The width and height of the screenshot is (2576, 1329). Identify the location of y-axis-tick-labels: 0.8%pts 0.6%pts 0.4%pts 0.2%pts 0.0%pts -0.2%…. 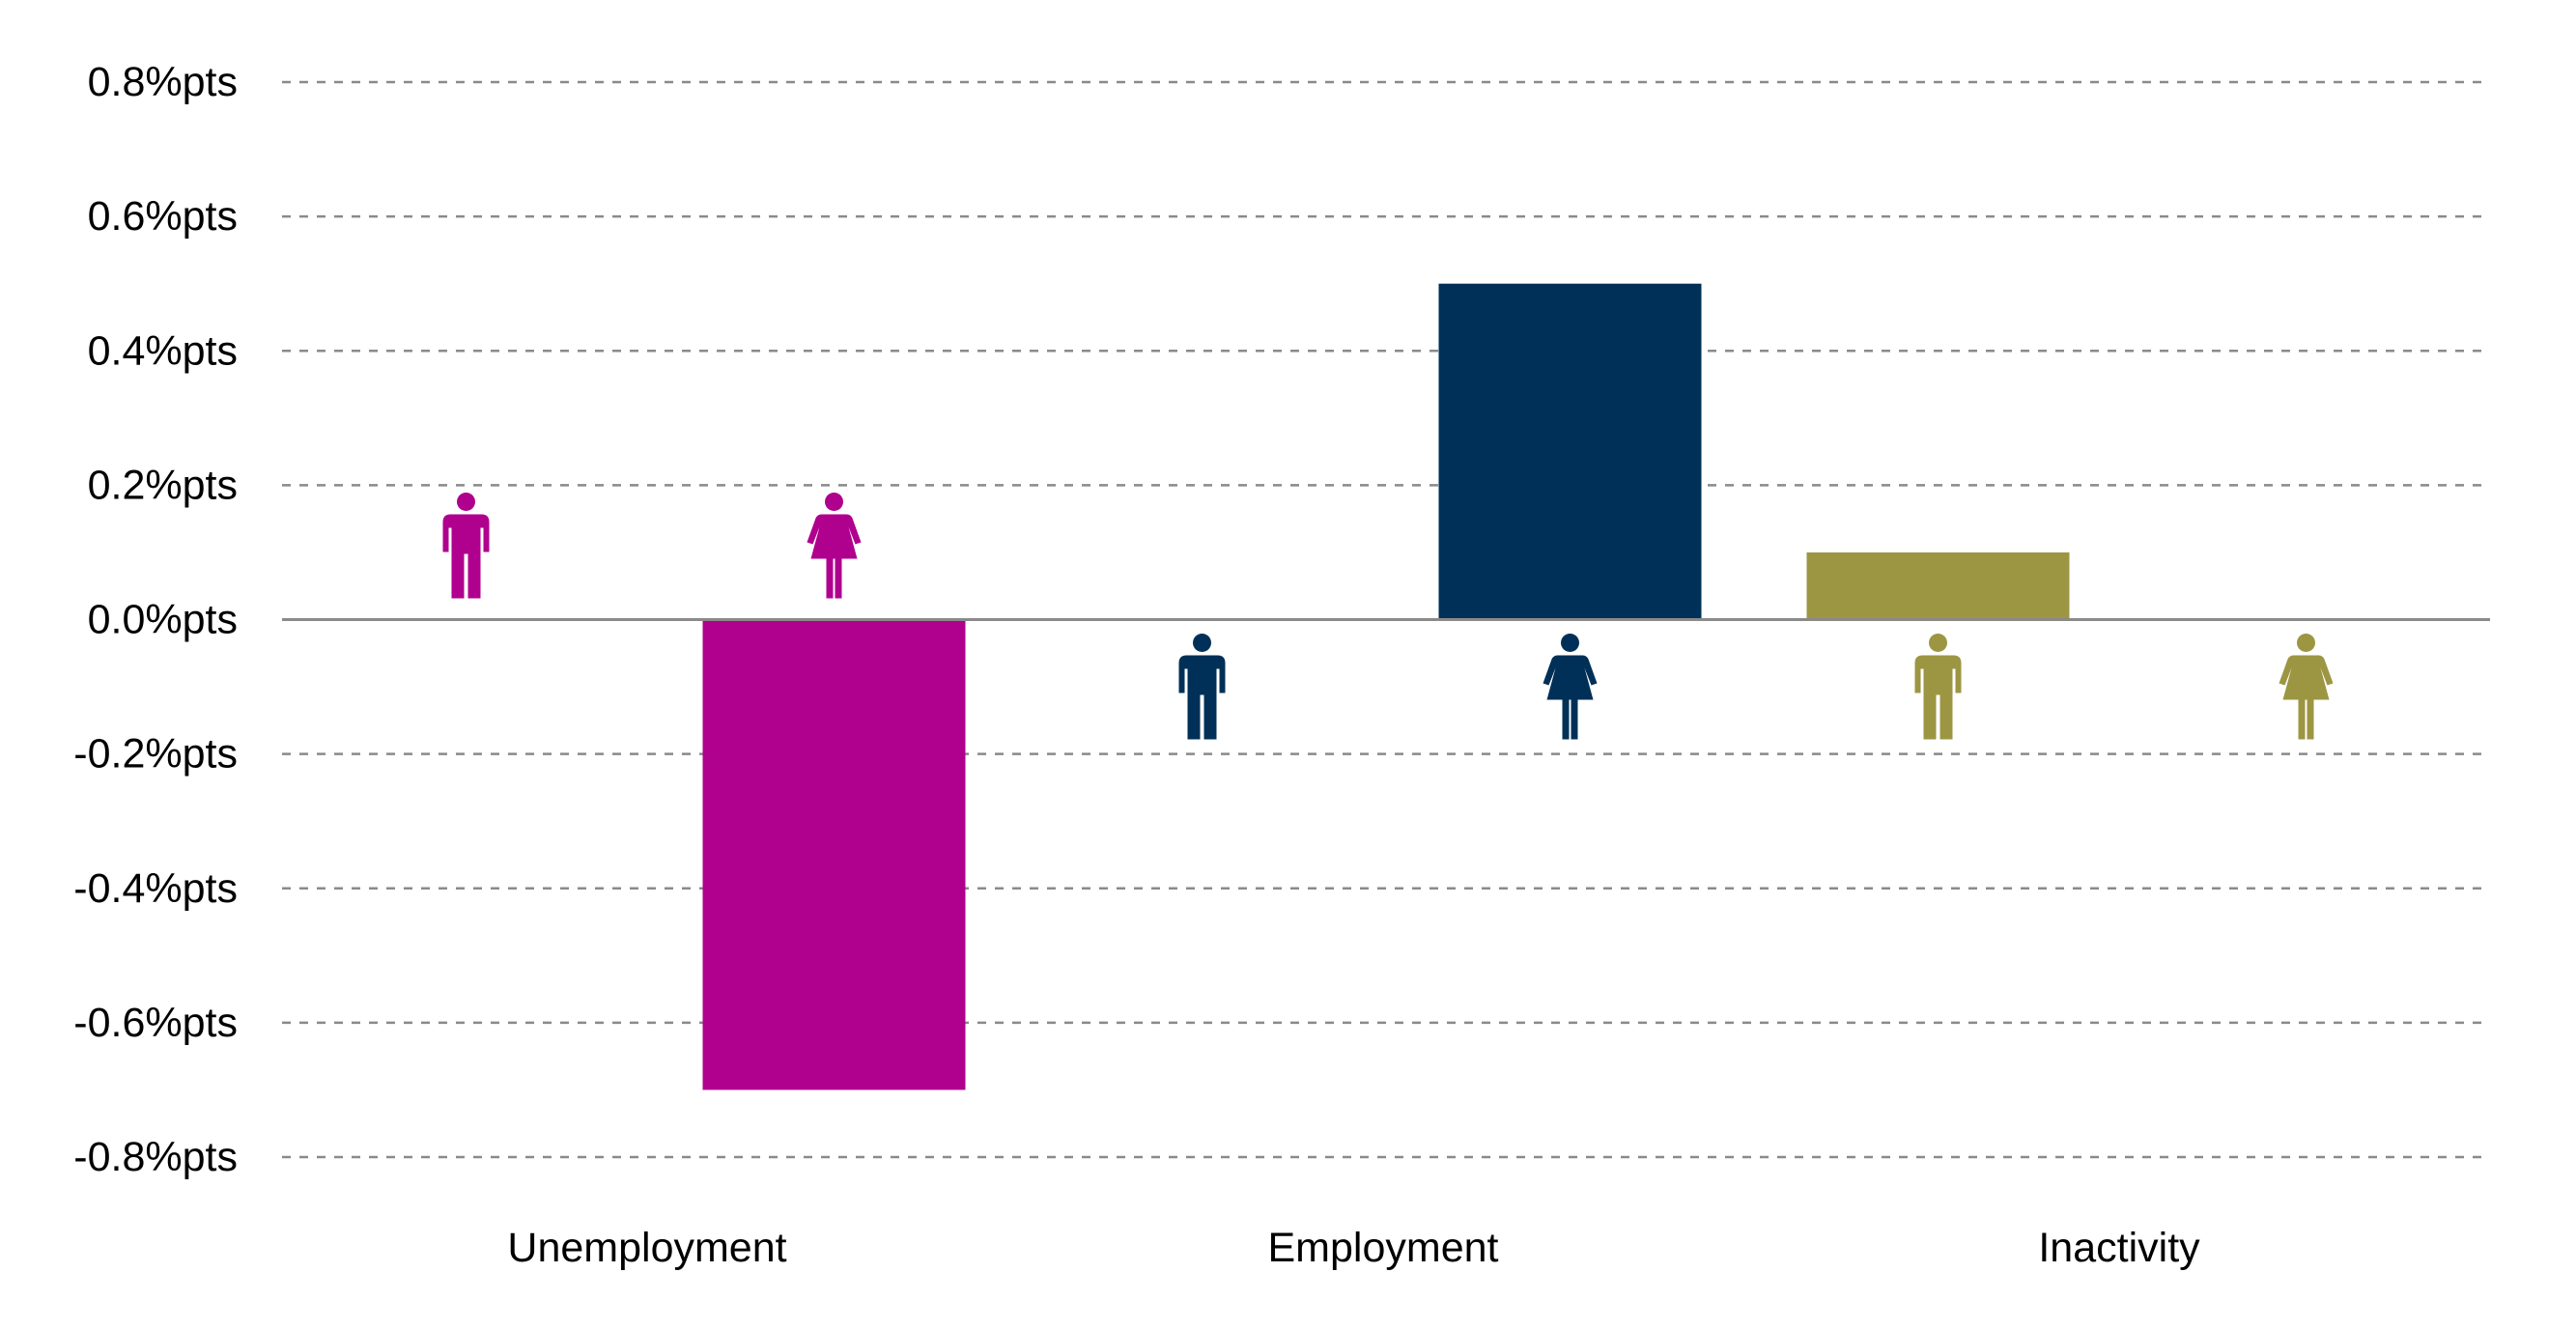
(155, 619).